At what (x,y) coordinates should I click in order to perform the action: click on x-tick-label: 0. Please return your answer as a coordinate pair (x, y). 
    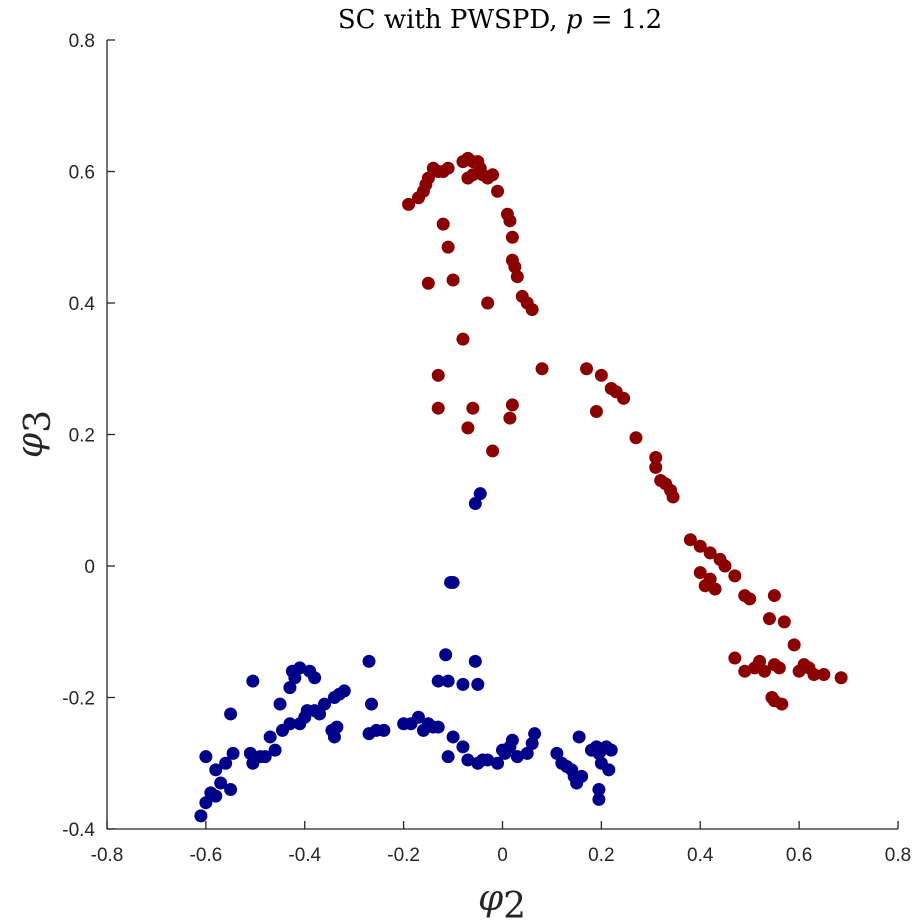
    Looking at the image, I should click on (502, 855).